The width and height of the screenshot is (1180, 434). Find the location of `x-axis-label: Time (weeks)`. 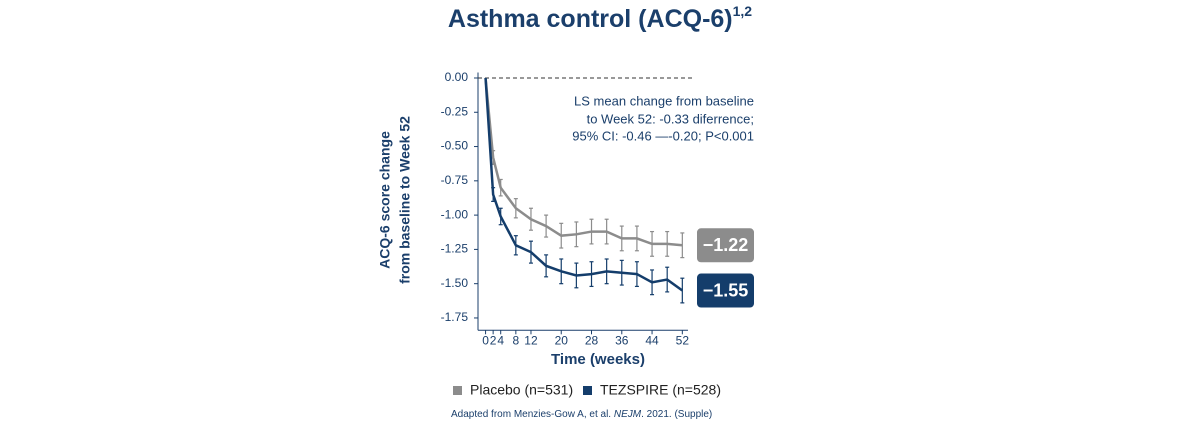

x-axis-label: Time (weeks) is located at coordinates (598, 359).